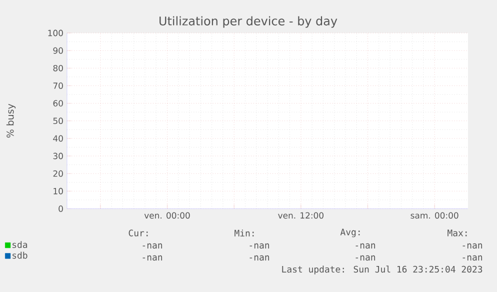  Describe the element at coordinates (434, 215) in the screenshot. I see `x-tick-label: sam. 00:00` at that location.